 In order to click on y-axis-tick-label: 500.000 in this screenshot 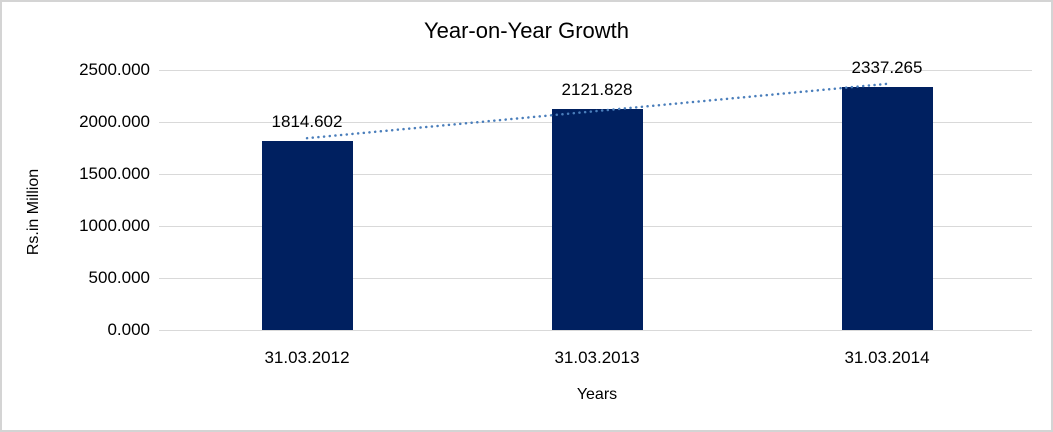, I will do `click(119, 277)`.